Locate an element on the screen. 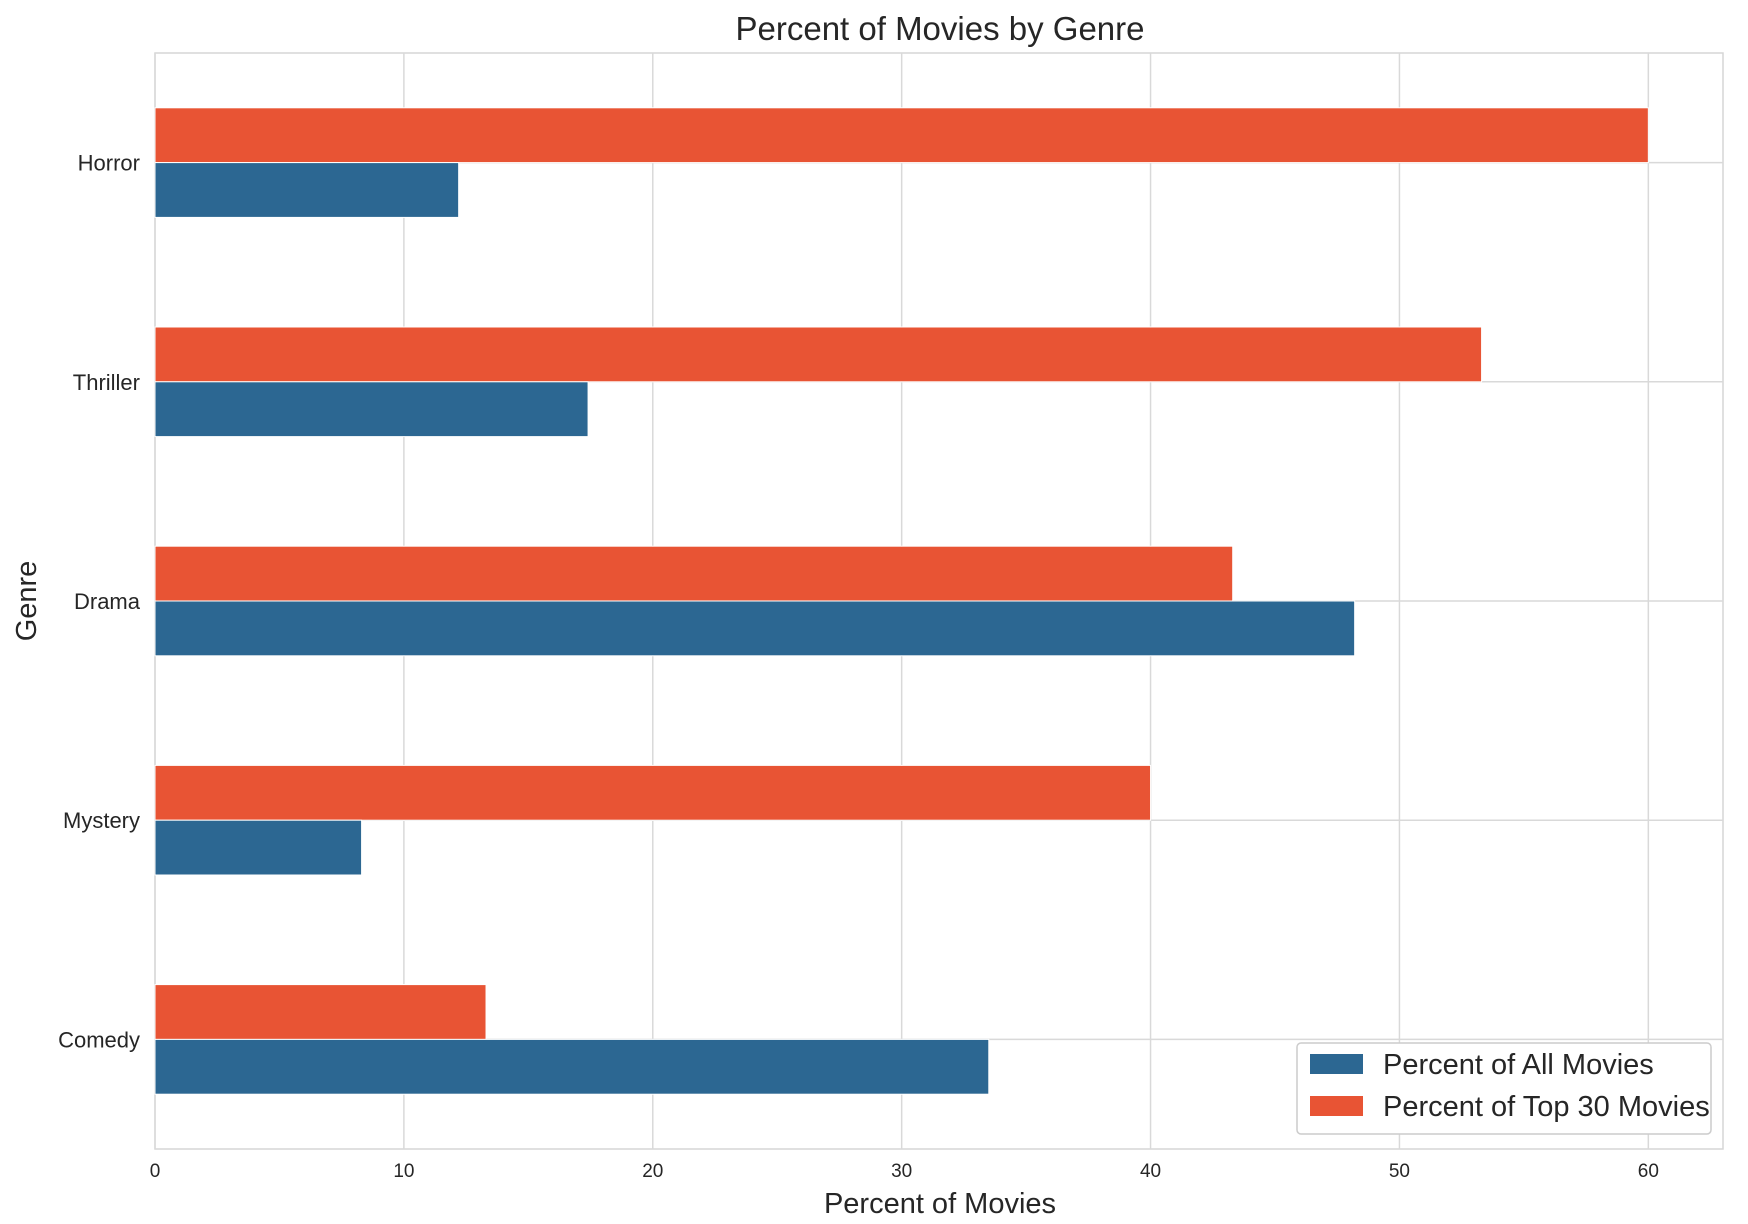  bar-top30-thriller is located at coordinates (818, 354).